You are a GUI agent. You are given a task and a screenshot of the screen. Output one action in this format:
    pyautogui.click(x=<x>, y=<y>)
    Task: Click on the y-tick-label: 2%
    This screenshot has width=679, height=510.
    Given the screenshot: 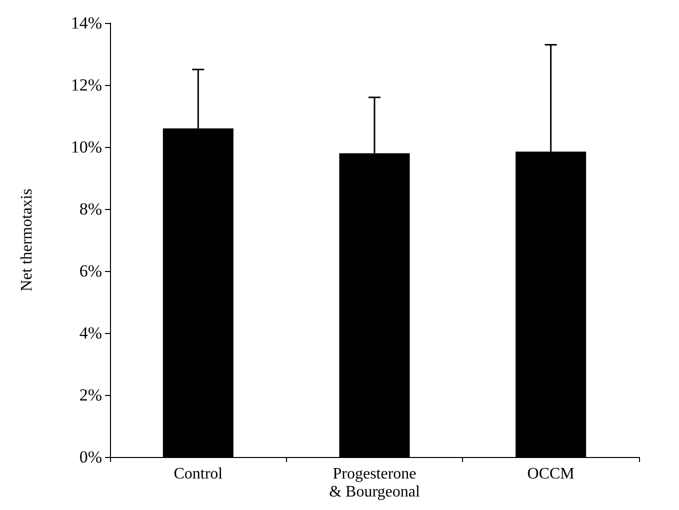 What is the action you would take?
    pyautogui.click(x=90, y=395)
    